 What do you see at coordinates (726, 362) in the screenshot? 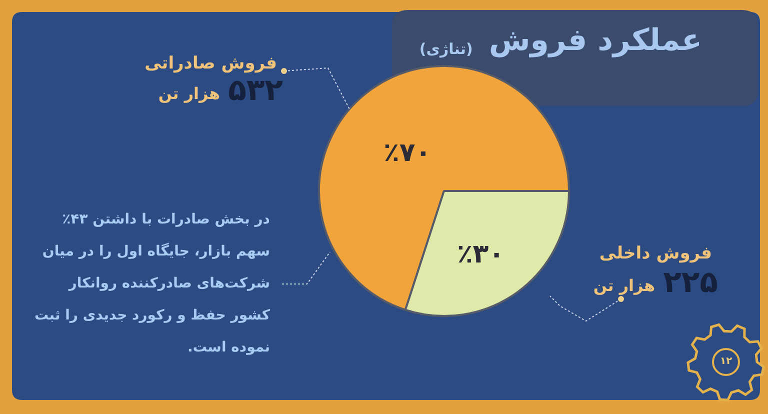
I see `text: ۱۲` at bounding box center [726, 362].